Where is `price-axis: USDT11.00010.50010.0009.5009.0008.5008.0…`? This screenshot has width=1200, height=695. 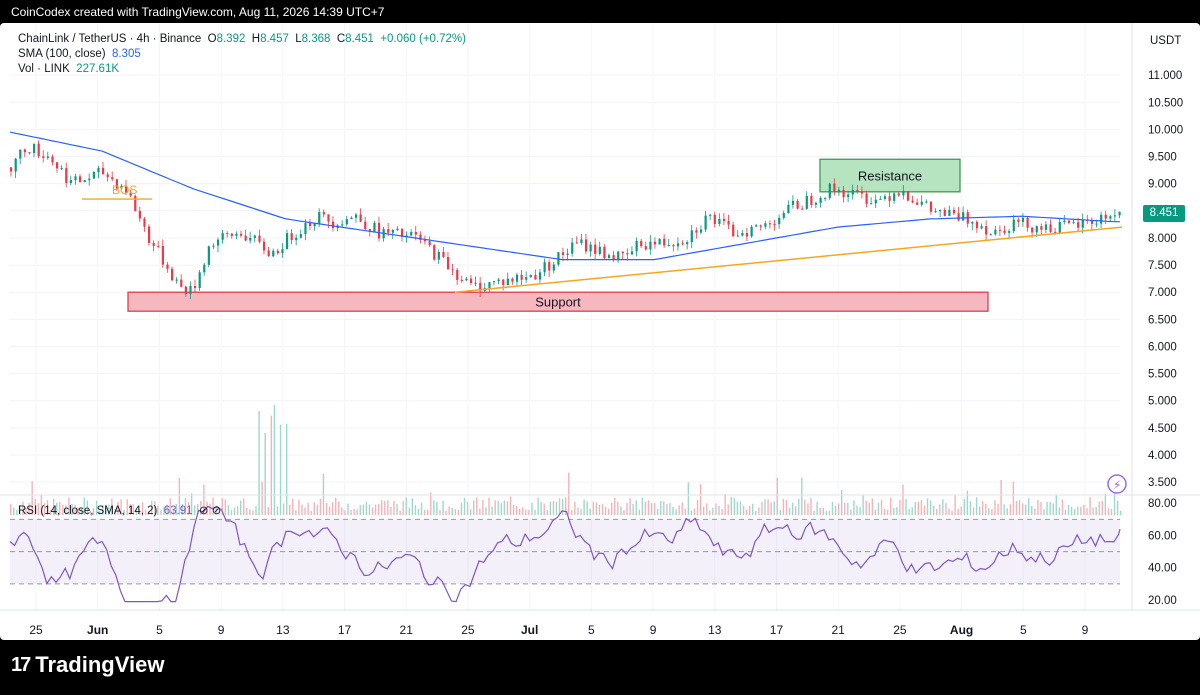
price-axis: USDT11.00010.50010.0009.5009.0008.5008.0… is located at coordinates (1157, 316).